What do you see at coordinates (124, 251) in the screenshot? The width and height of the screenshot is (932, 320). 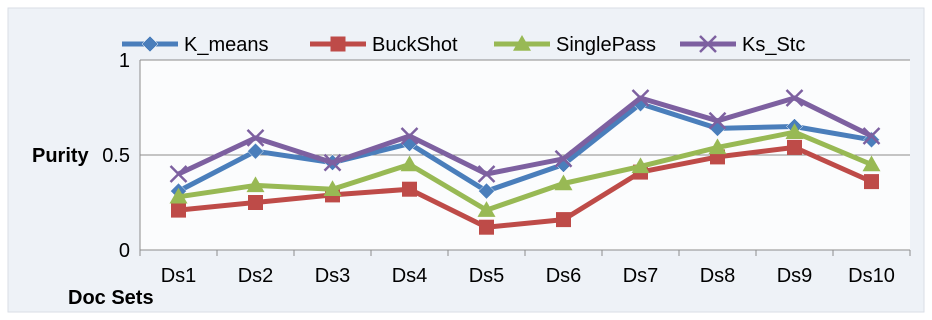 I see `y-tick-label-0: 0` at bounding box center [124, 251].